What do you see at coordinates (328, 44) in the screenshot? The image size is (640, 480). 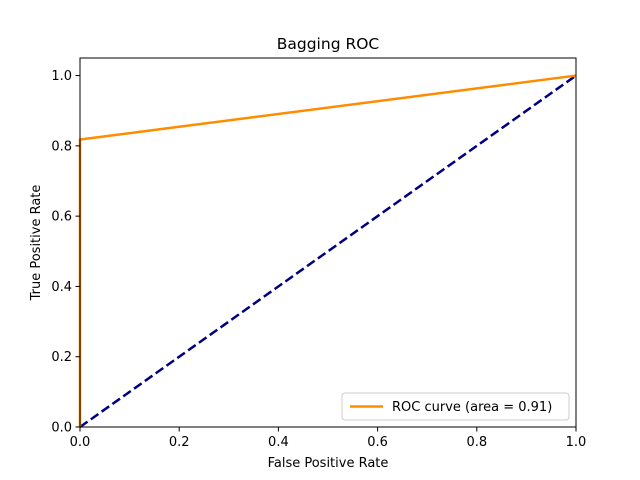 I see `chart-title: Bagging ROC` at bounding box center [328, 44].